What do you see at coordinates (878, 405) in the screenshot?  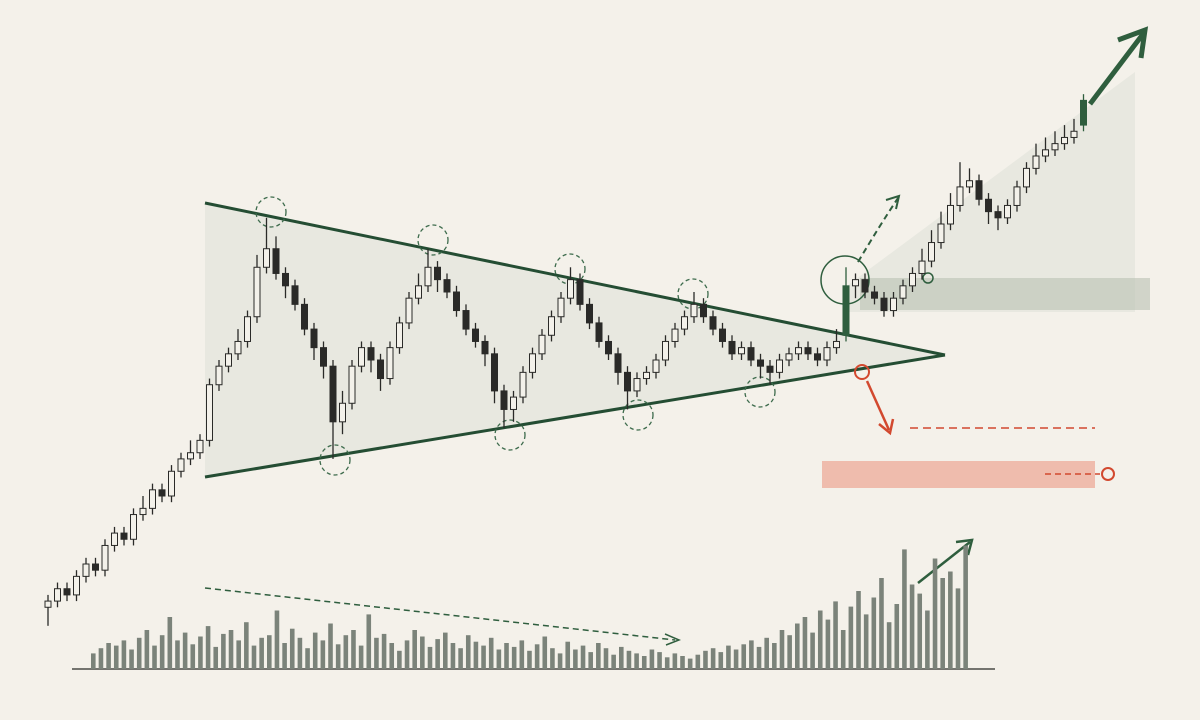 I see `breakdown-arrow` at bounding box center [878, 405].